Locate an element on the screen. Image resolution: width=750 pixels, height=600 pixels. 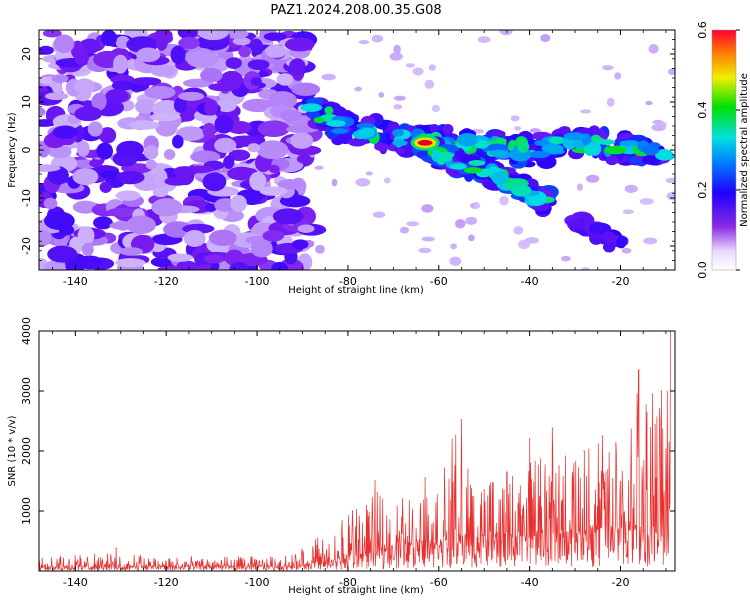
x-tick-label: -80 is located at coordinates (348, 281).